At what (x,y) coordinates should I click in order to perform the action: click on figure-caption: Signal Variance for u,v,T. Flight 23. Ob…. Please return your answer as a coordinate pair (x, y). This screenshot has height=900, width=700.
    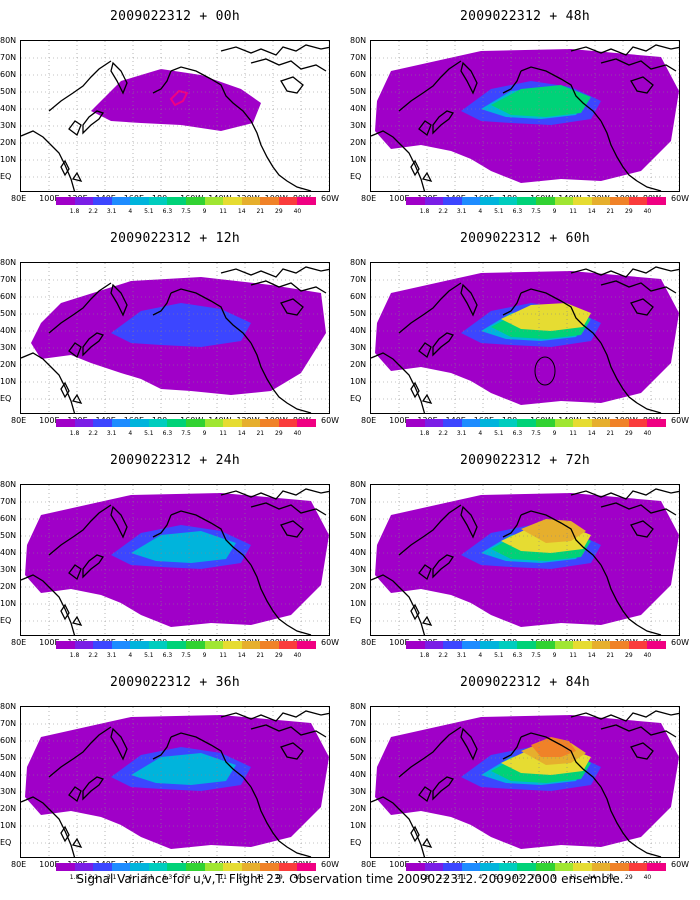
    Looking at the image, I should click on (350, 879).